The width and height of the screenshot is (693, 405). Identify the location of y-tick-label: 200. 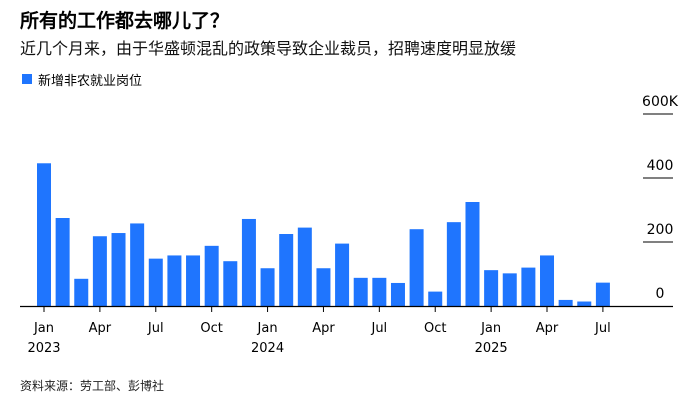
(660, 230).